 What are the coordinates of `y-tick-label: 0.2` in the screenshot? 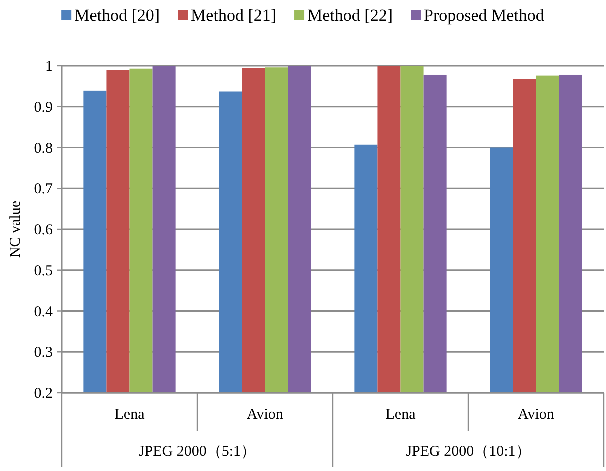 It's located at (43, 394).